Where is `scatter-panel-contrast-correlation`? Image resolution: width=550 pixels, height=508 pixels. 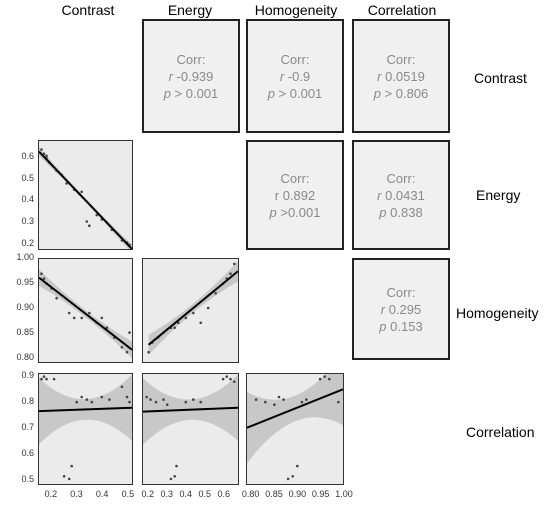
scatter-panel-contrast-correlation is located at coordinates (85, 429).